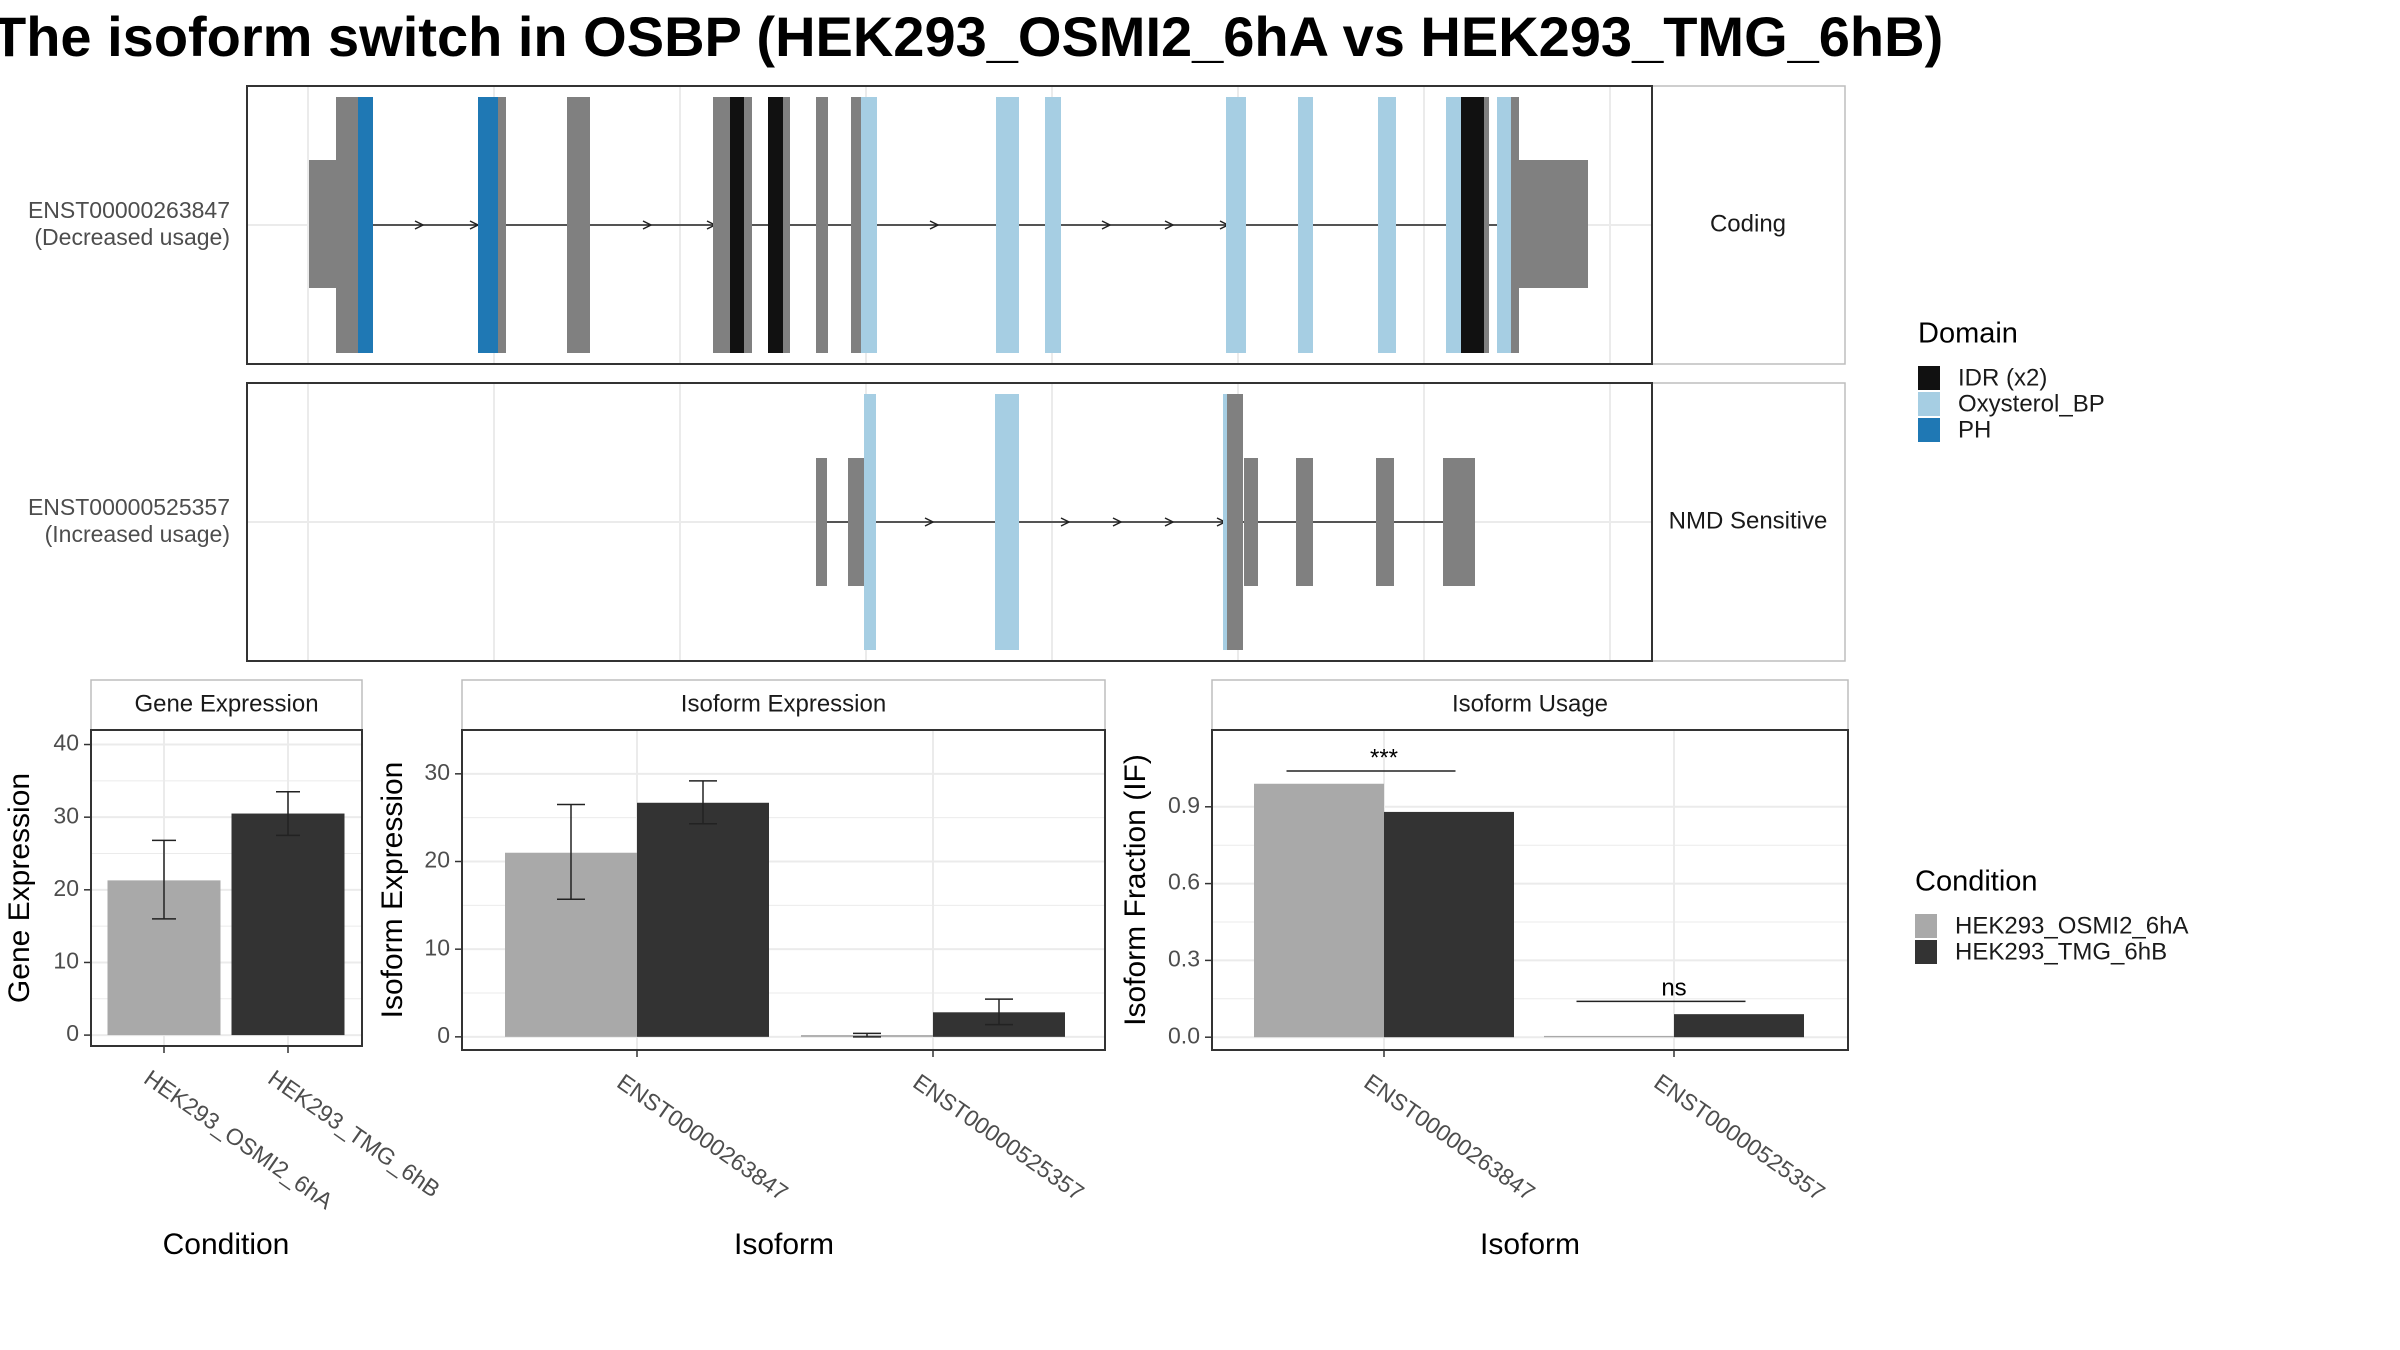  I want to click on domain-legend-label: IDR (x2), so click(2002, 377).